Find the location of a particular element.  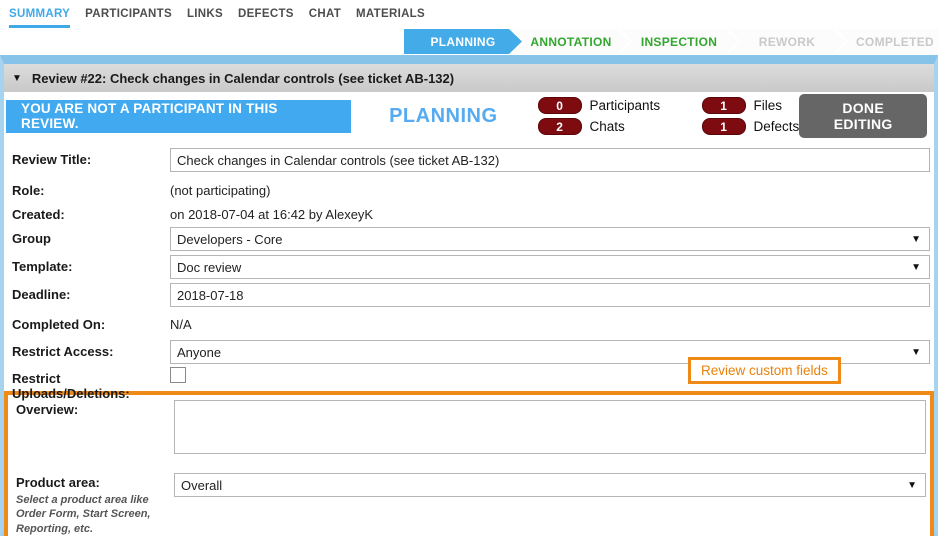

restrict-access-select-value: Anyone is located at coordinates (199, 352).